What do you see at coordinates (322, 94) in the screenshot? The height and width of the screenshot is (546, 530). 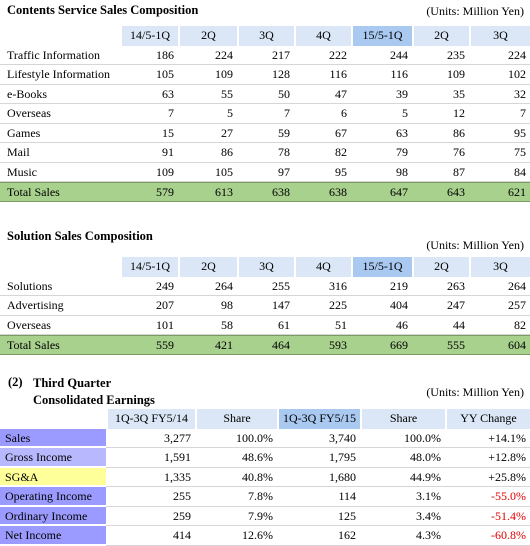 I see `cell-value: 47` at bounding box center [322, 94].